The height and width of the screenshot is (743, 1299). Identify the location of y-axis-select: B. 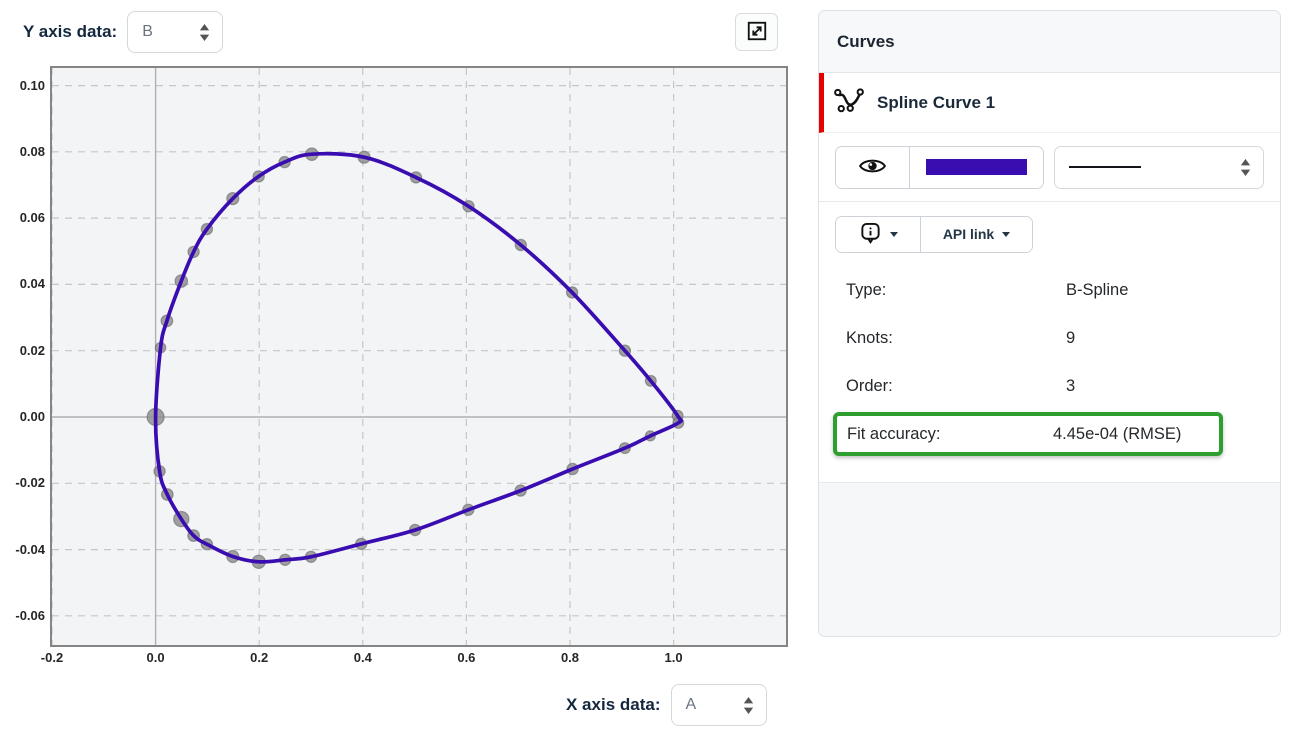
(175, 32).